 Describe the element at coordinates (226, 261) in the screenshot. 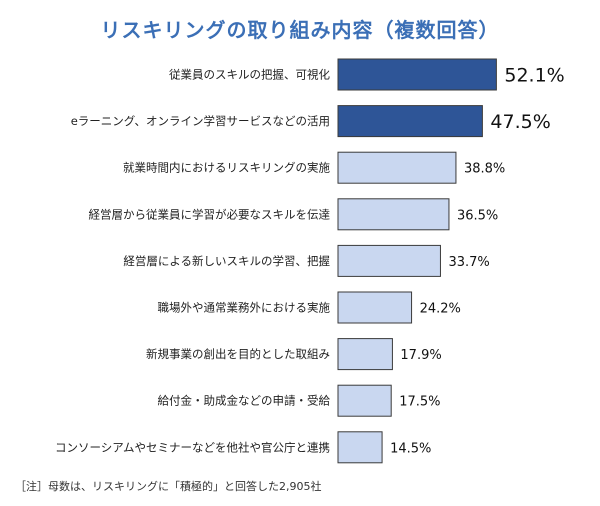

I see `category-label: 経営層による新しいスキルの学習、把握` at that location.